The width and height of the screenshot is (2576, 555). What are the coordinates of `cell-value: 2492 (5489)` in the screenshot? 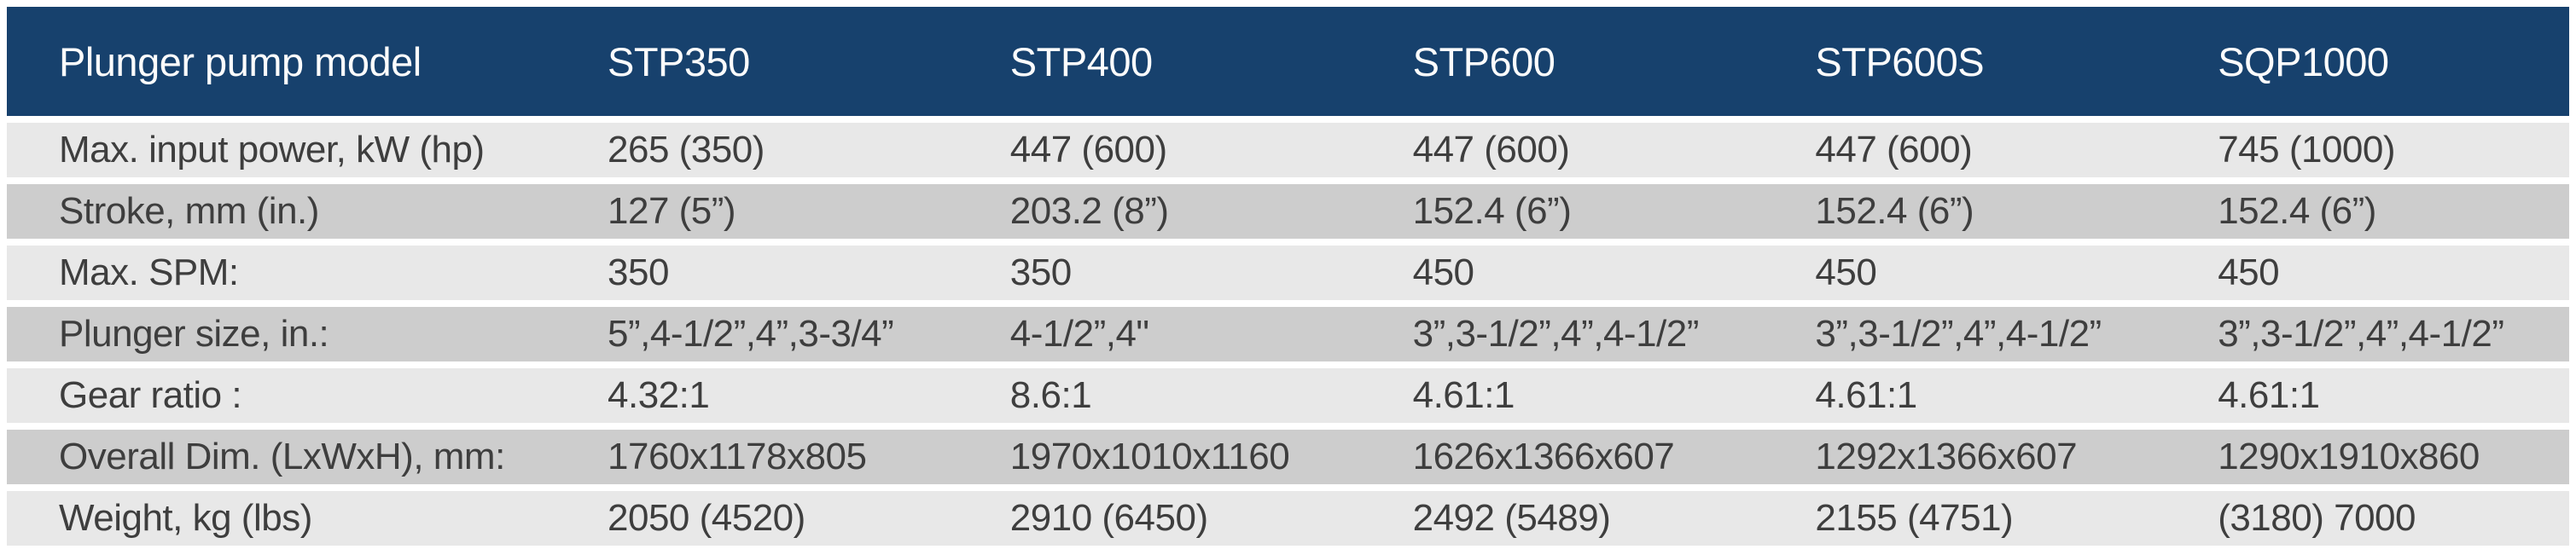 It's located at (1511, 518).